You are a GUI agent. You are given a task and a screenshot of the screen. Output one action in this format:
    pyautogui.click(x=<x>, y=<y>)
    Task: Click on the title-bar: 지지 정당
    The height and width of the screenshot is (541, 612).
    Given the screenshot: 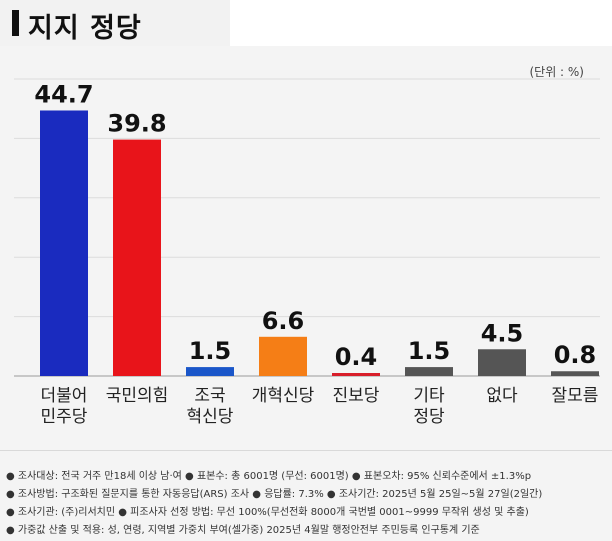 What is the action you would take?
    pyautogui.click(x=115, y=23)
    